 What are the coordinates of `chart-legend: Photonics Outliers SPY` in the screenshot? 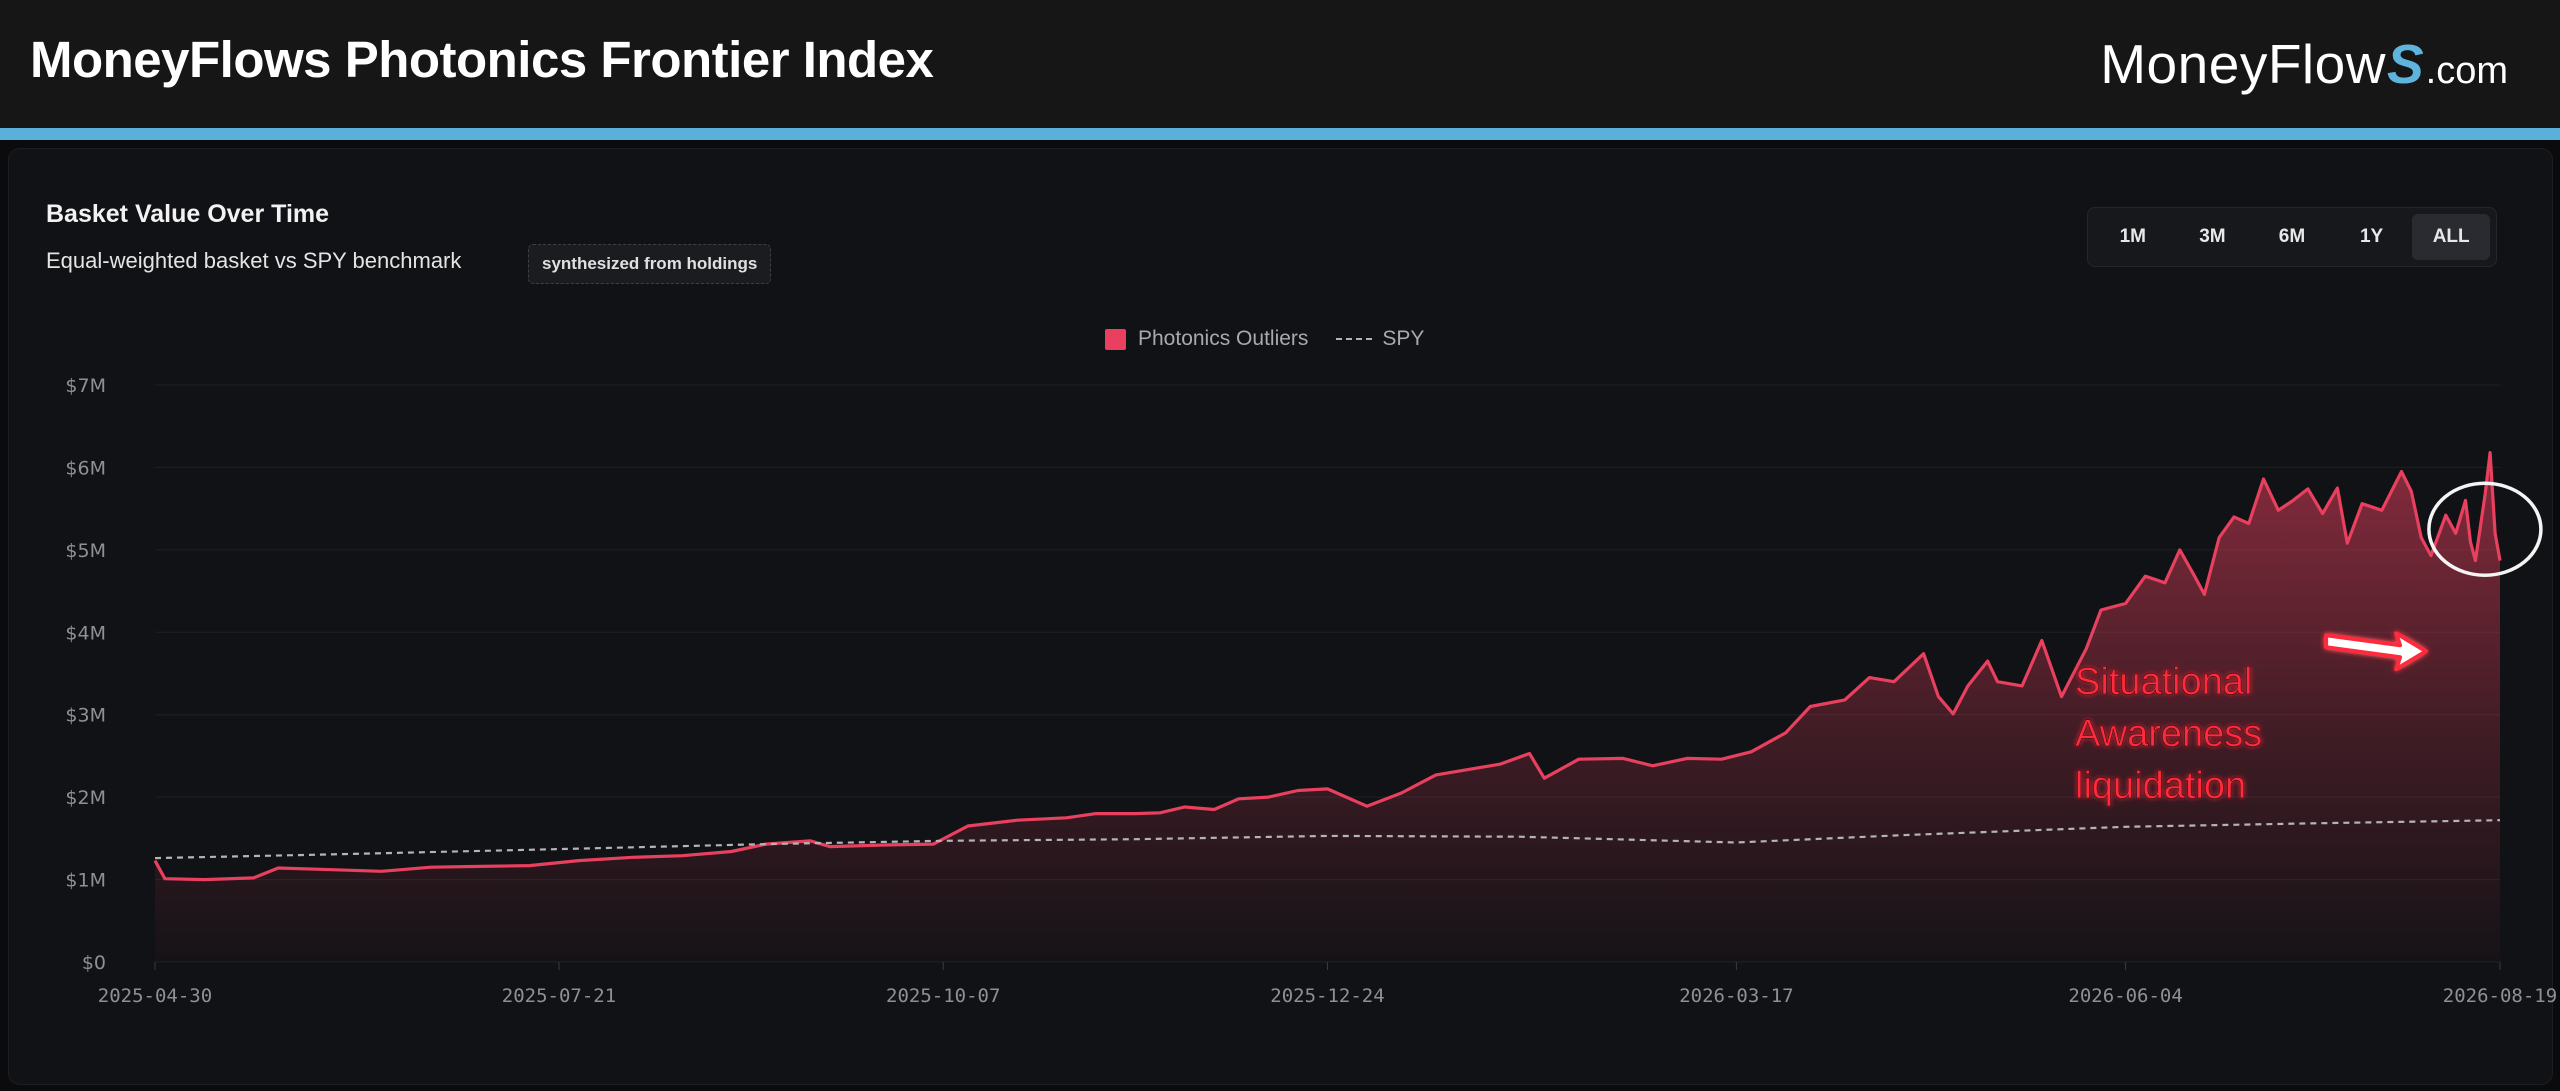 It's located at (1264, 339).